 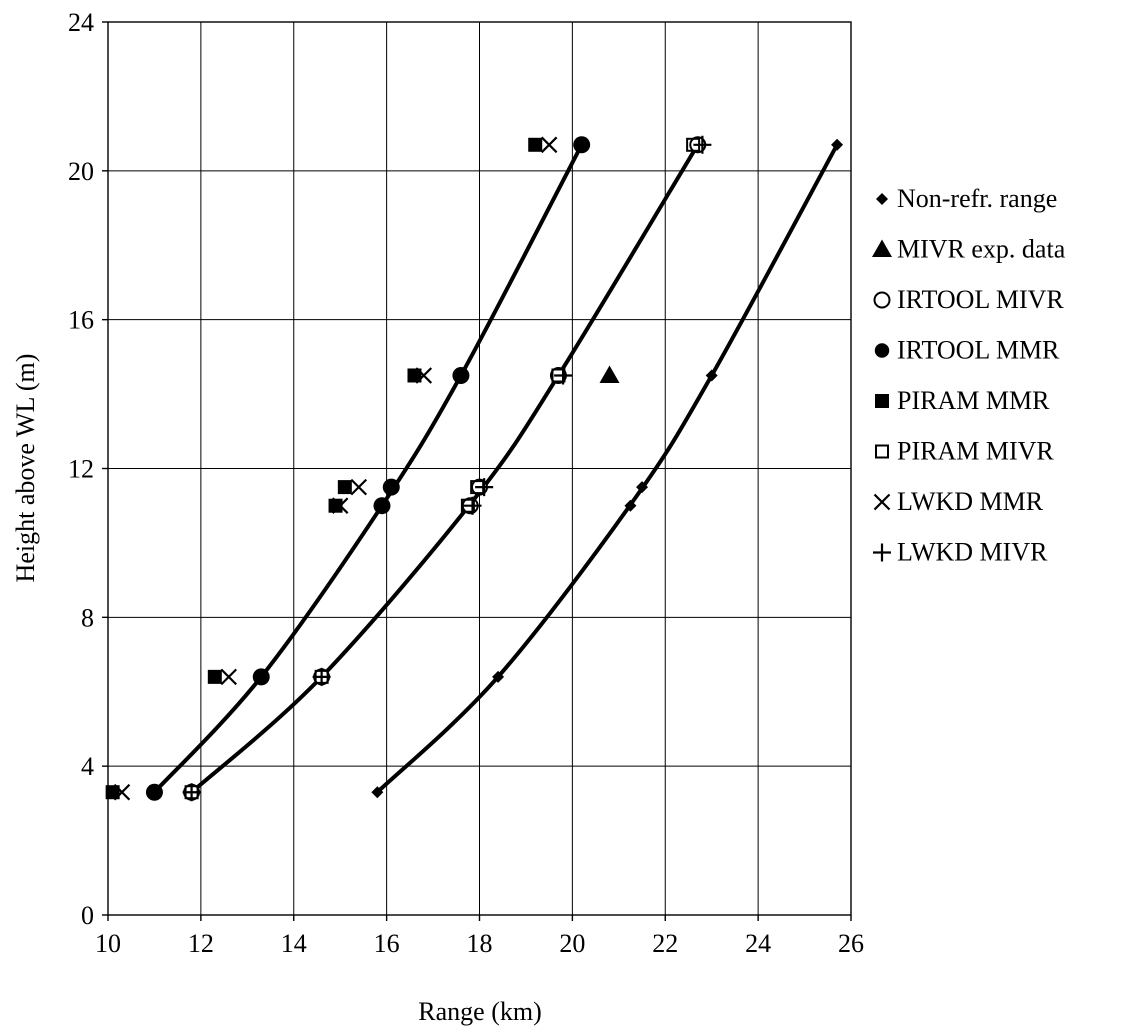 I want to click on legend-marker-lwkd-mmr-shape, so click(x=882, y=502).